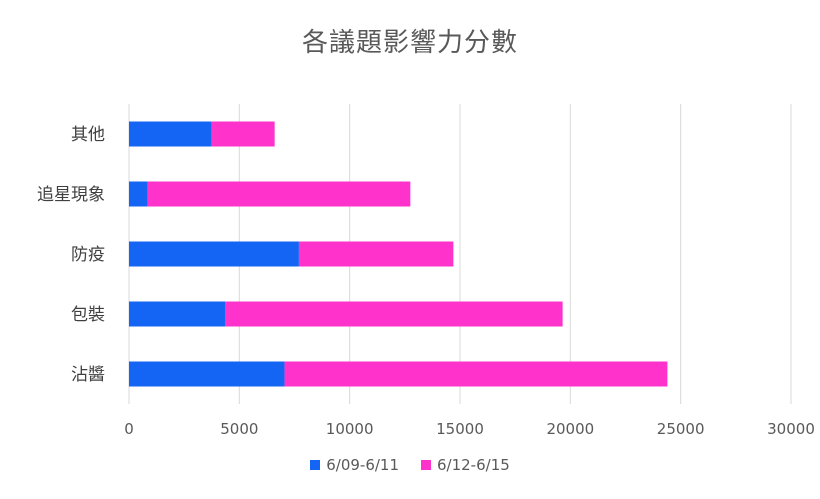 Image resolution: width=820 pixels, height=499 pixels. Describe the element at coordinates (681, 429) in the screenshot. I see `x-tick-label-5: 25000` at that location.